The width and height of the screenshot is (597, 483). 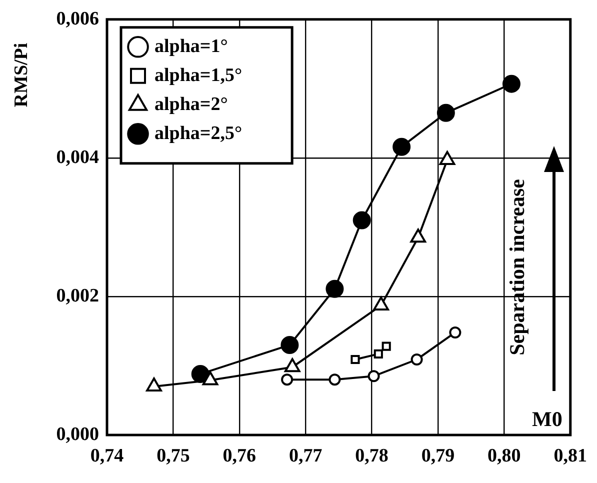 What do you see at coordinates (371, 455) in the screenshot?
I see `x-tick-label: 0,78` at bounding box center [371, 455].